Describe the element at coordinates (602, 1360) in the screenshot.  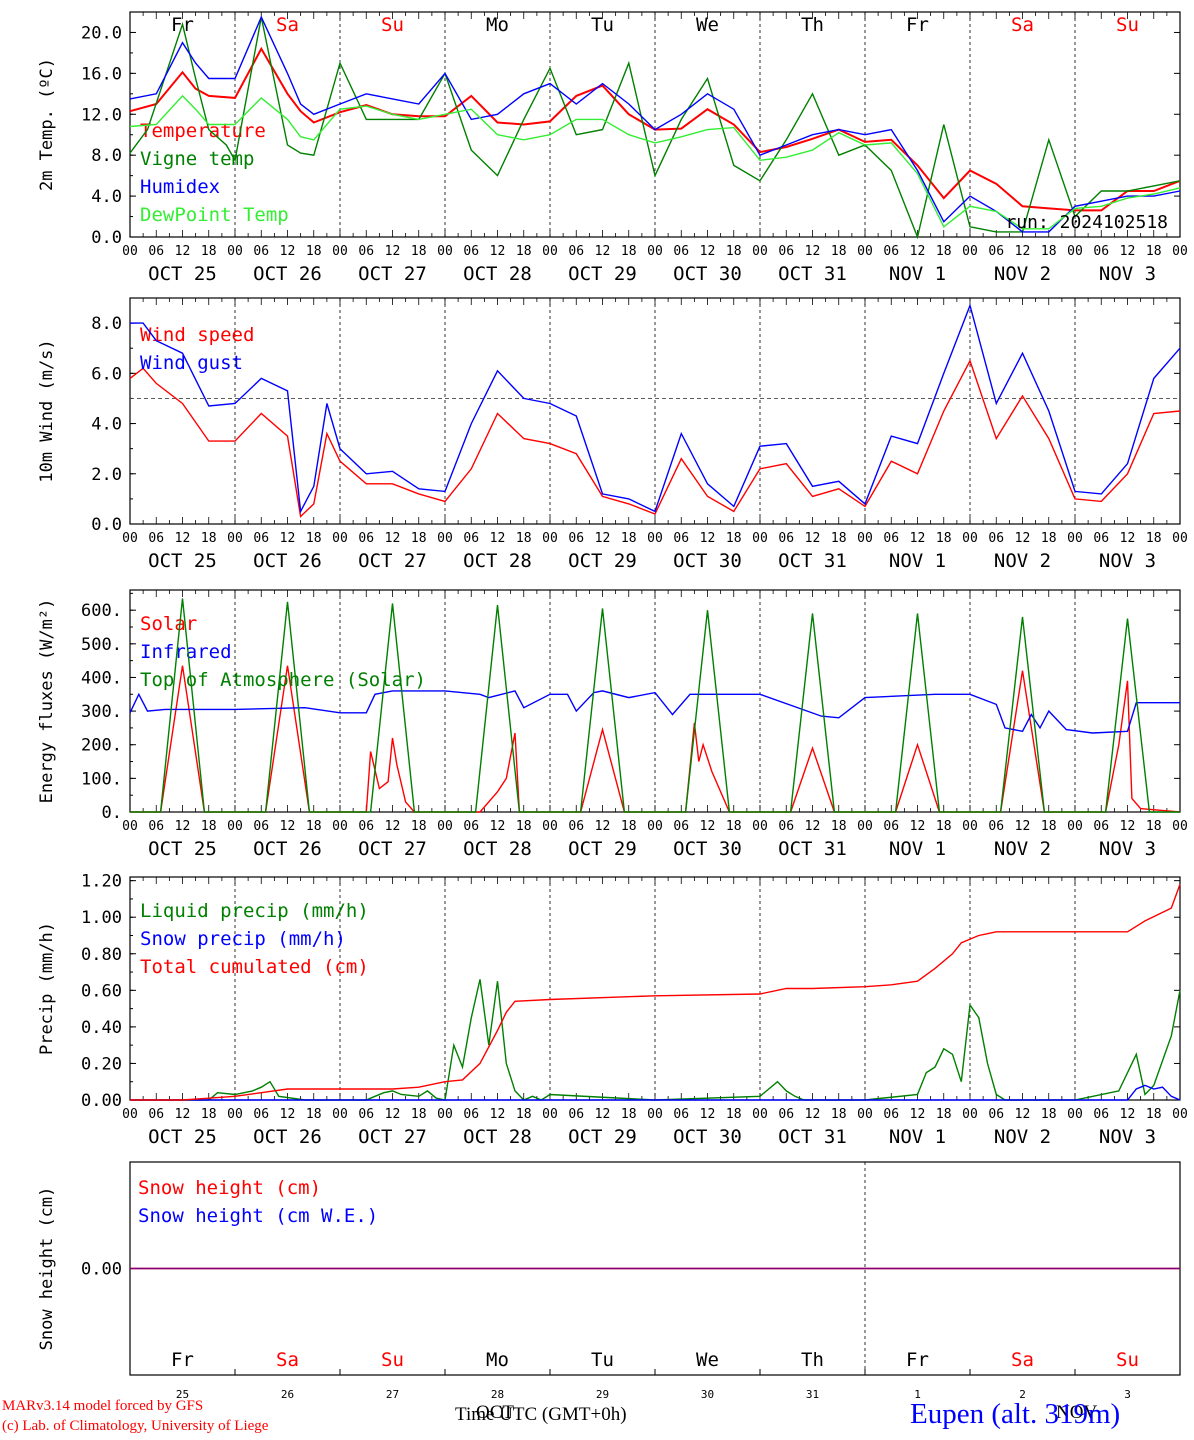
I see `weekday-label: Tu` at that location.